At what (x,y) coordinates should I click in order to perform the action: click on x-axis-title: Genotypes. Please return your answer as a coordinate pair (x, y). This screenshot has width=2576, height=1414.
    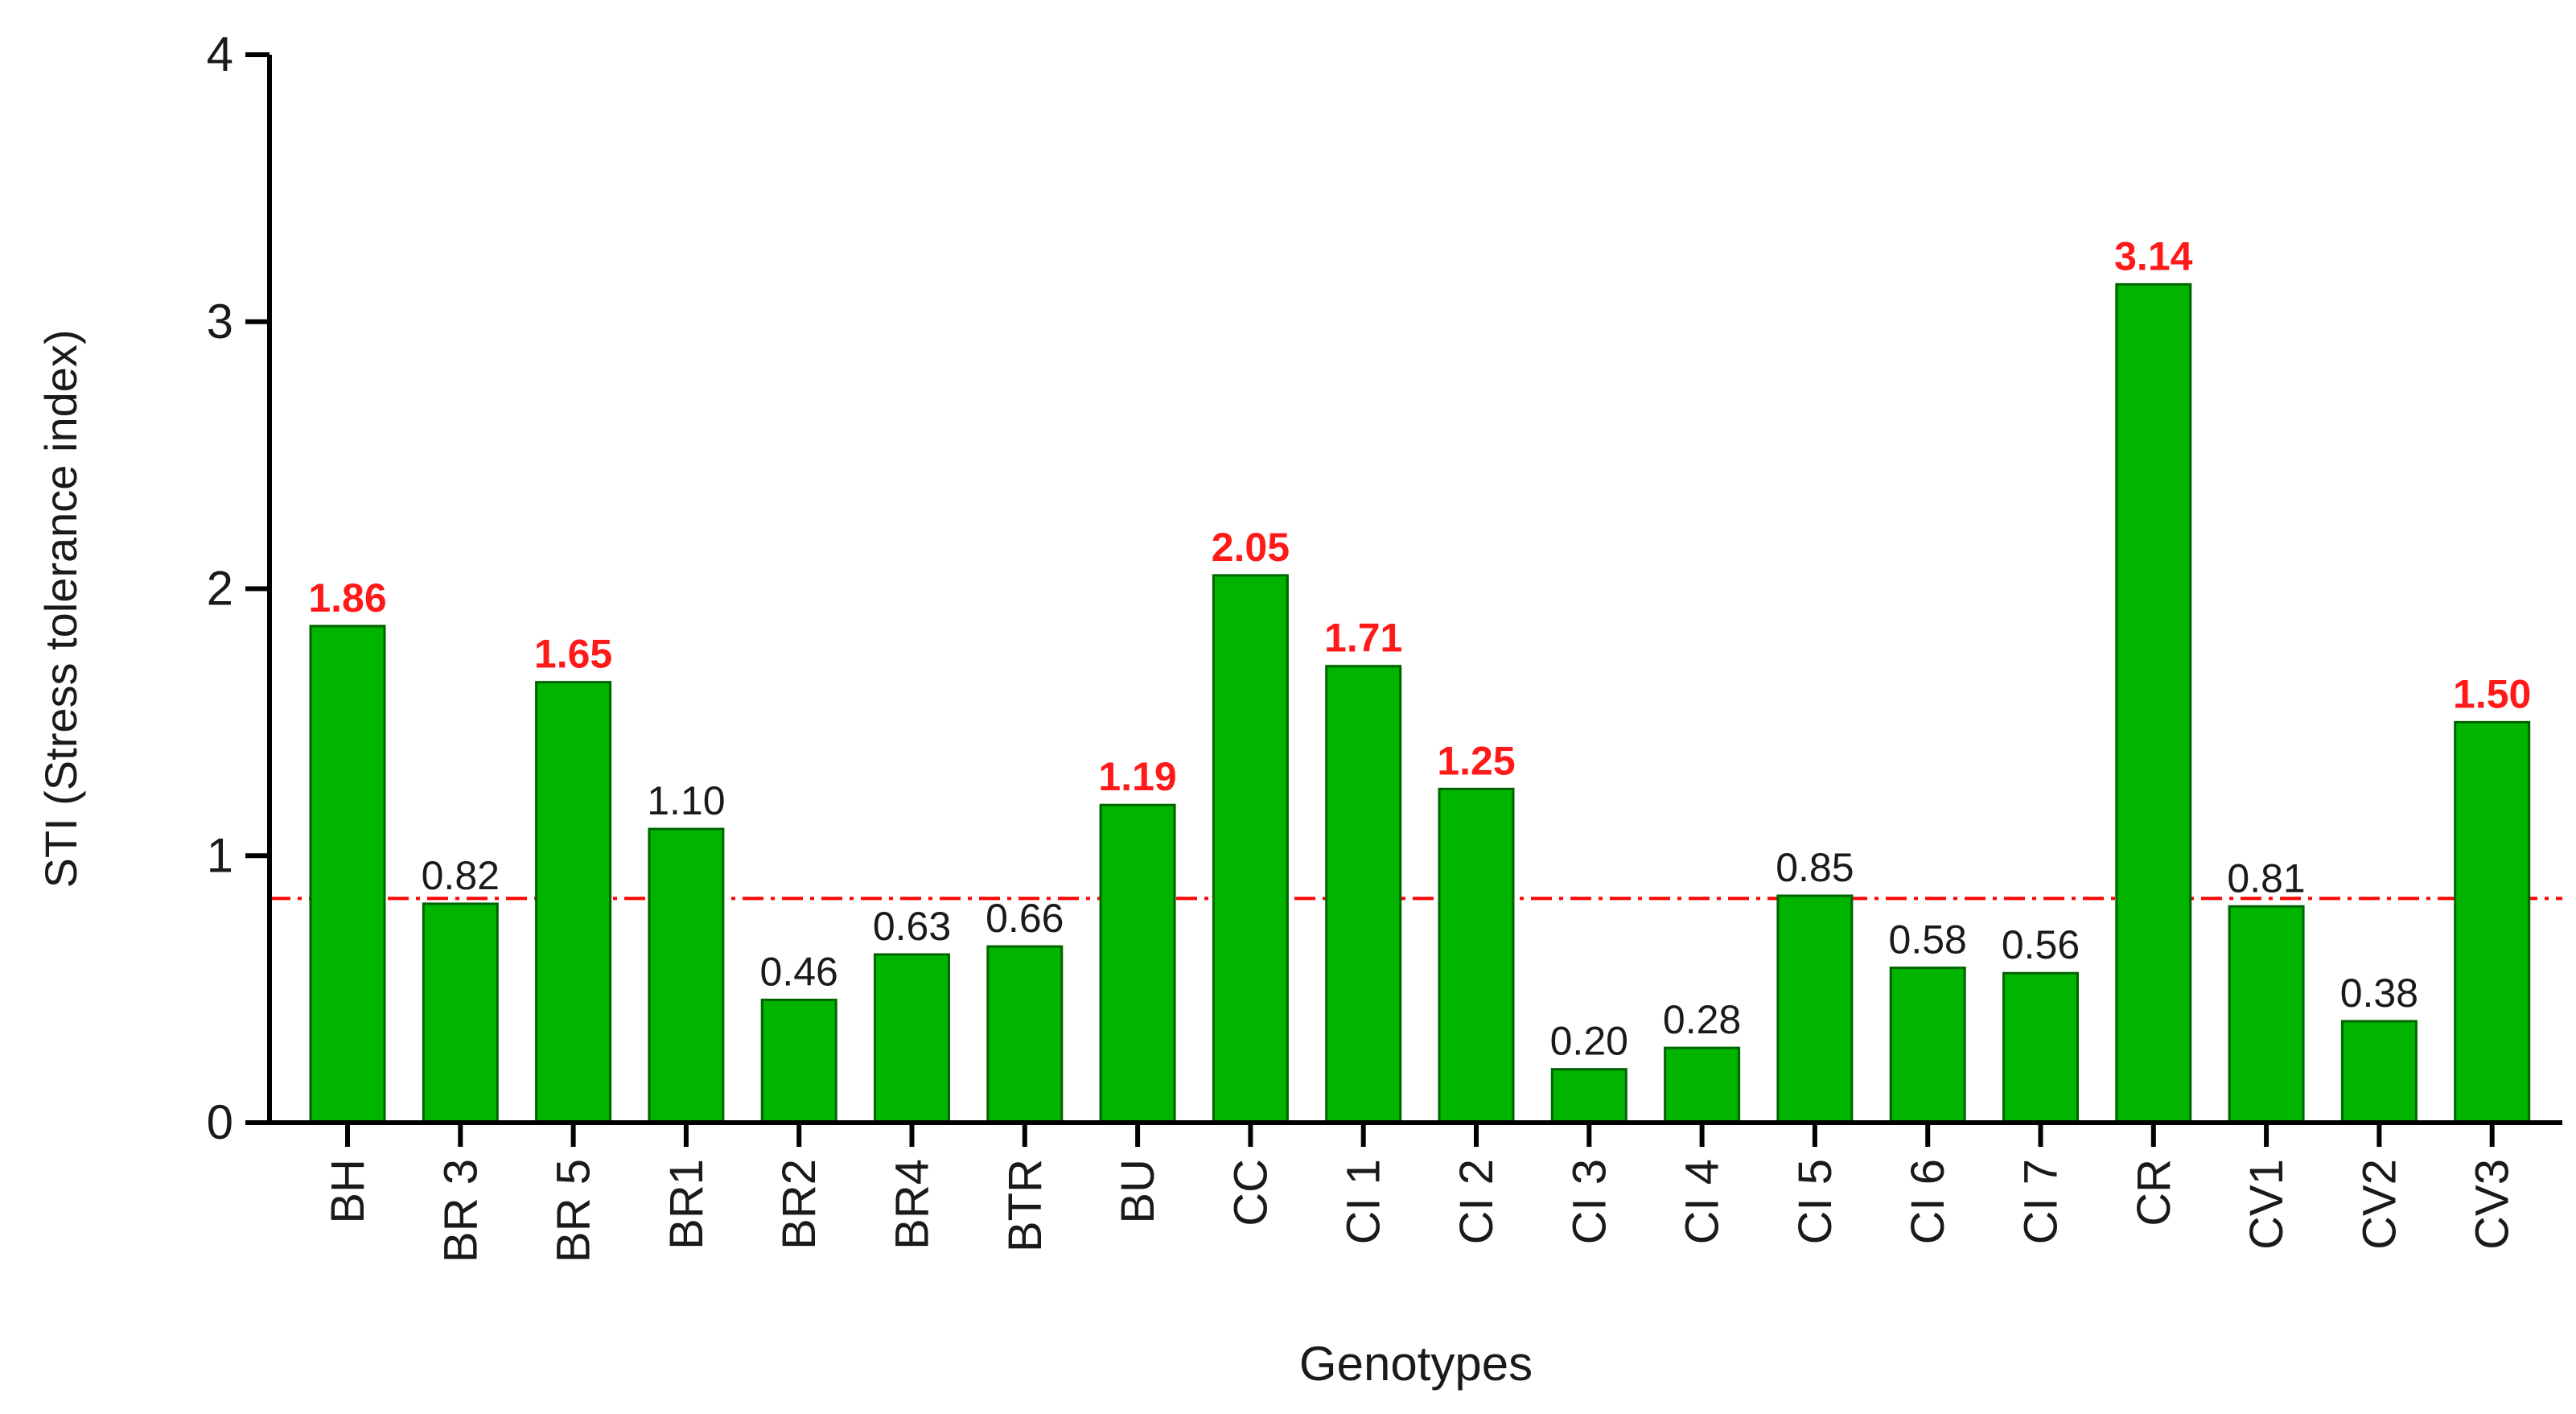
    Looking at the image, I should click on (1416, 1364).